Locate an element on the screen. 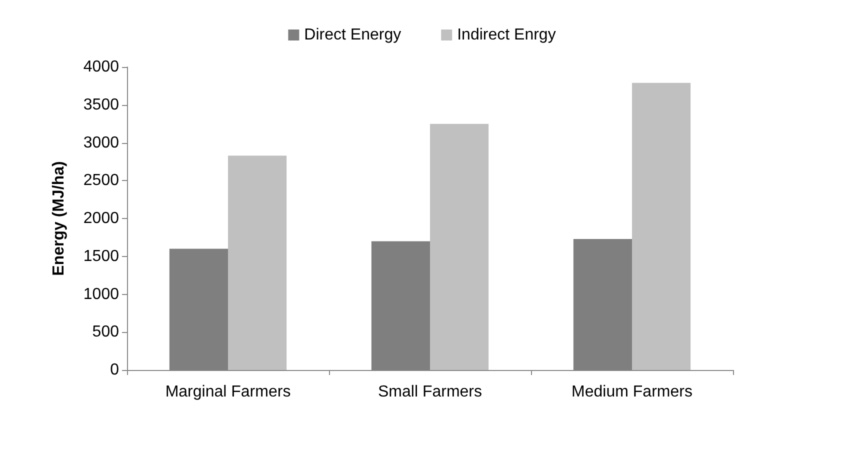 Image resolution: width=844 pixels, height=452 pixels. legend-label: Indirect Enrgy is located at coordinates (506, 35).